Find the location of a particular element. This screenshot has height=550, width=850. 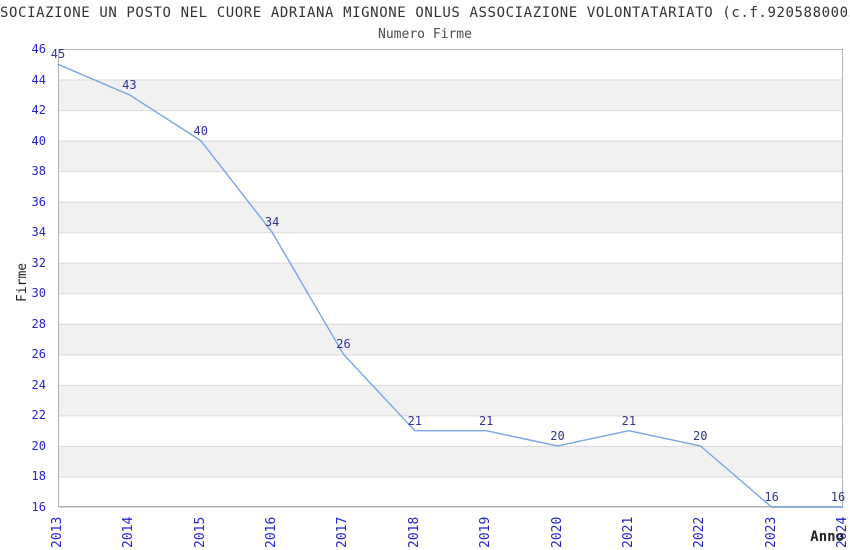

y-tick-label: 22 is located at coordinates (38, 415).